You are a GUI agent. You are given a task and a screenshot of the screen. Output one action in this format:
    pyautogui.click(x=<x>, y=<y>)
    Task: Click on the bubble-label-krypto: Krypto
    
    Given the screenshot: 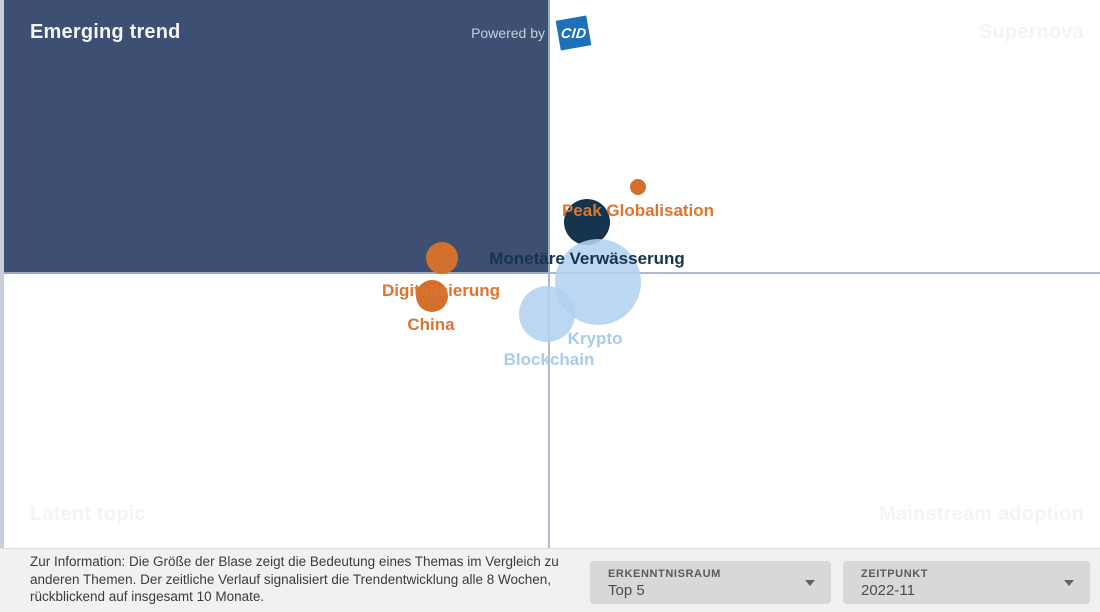 What is the action you would take?
    pyautogui.click(x=595, y=338)
    